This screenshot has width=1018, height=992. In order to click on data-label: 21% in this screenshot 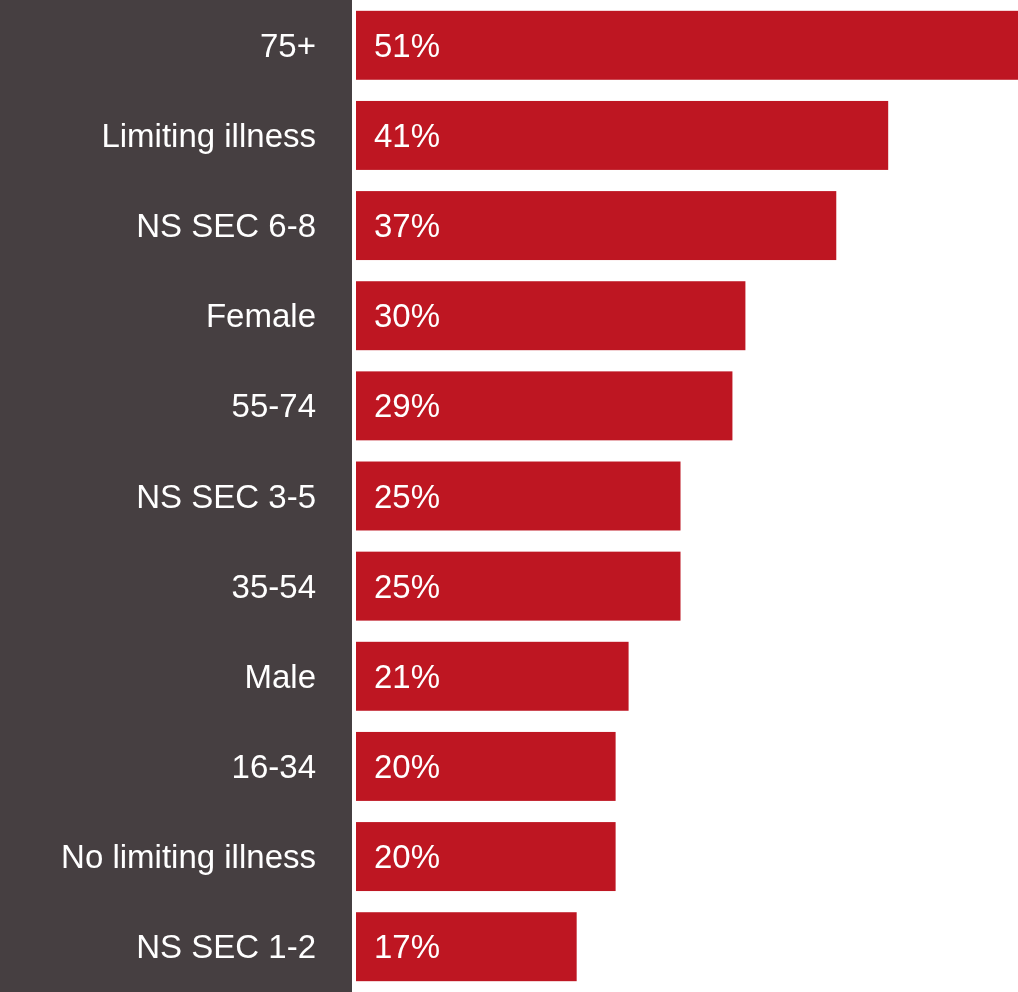, I will do `click(407, 676)`.